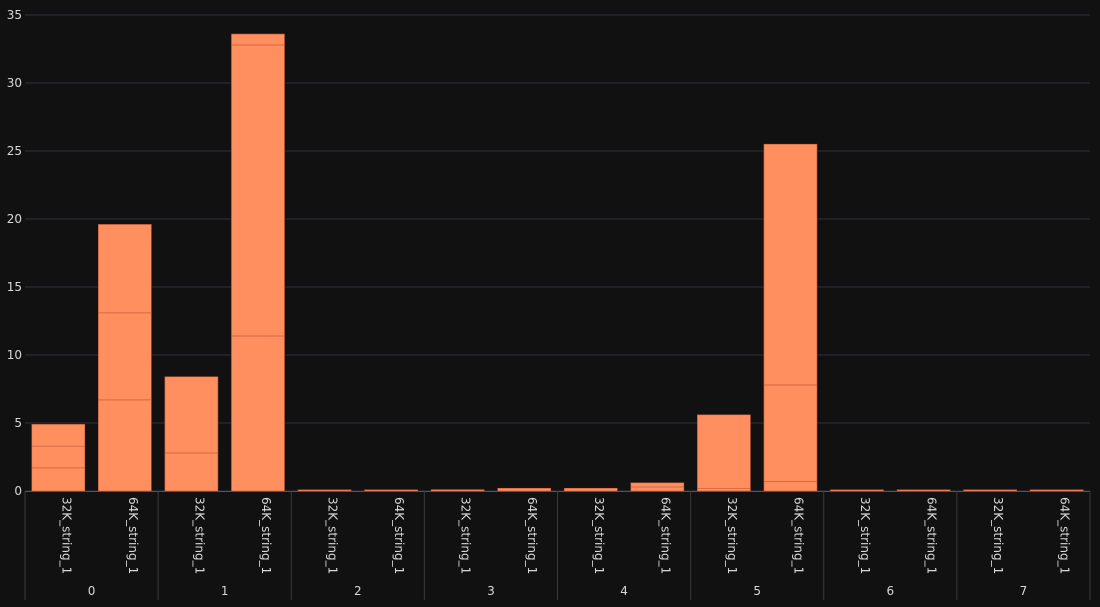  What do you see at coordinates (890, 591) in the screenshot?
I see `x-group-label: 6` at bounding box center [890, 591].